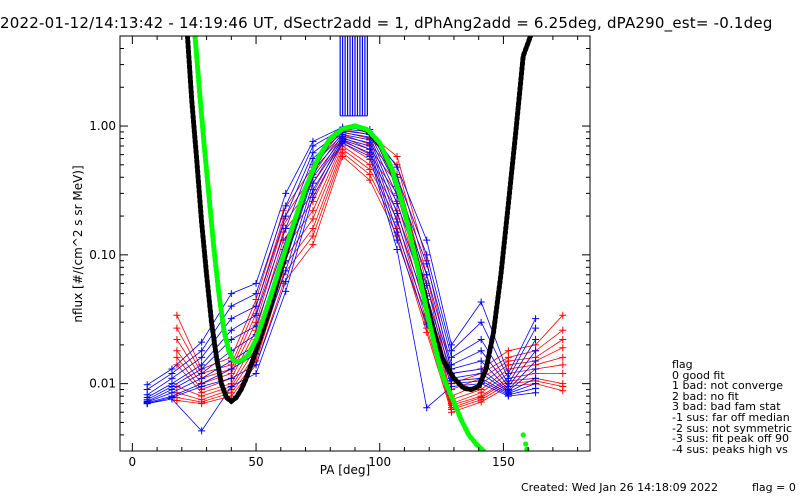 Image resolution: width=800 pixels, height=500 pixels. What do you see at coordinates (255, 462) in the screenshot?
I see `x-tick-label-1: 50` at bounding box center [255, 462].